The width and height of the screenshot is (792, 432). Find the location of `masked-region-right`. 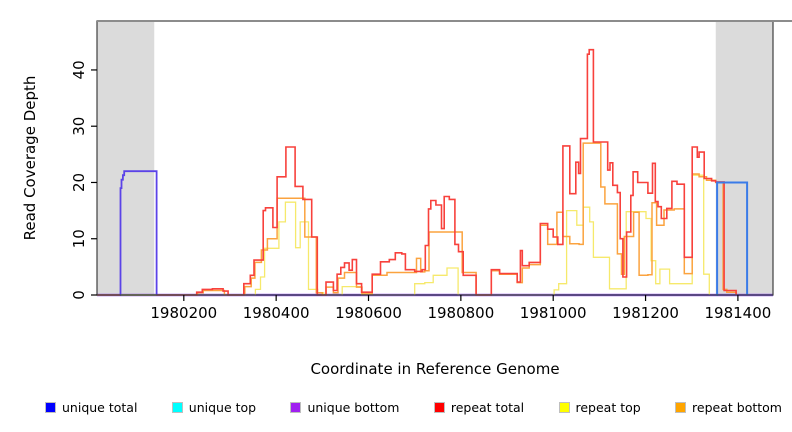

masked-region-right is located at coordinates (744, 158).